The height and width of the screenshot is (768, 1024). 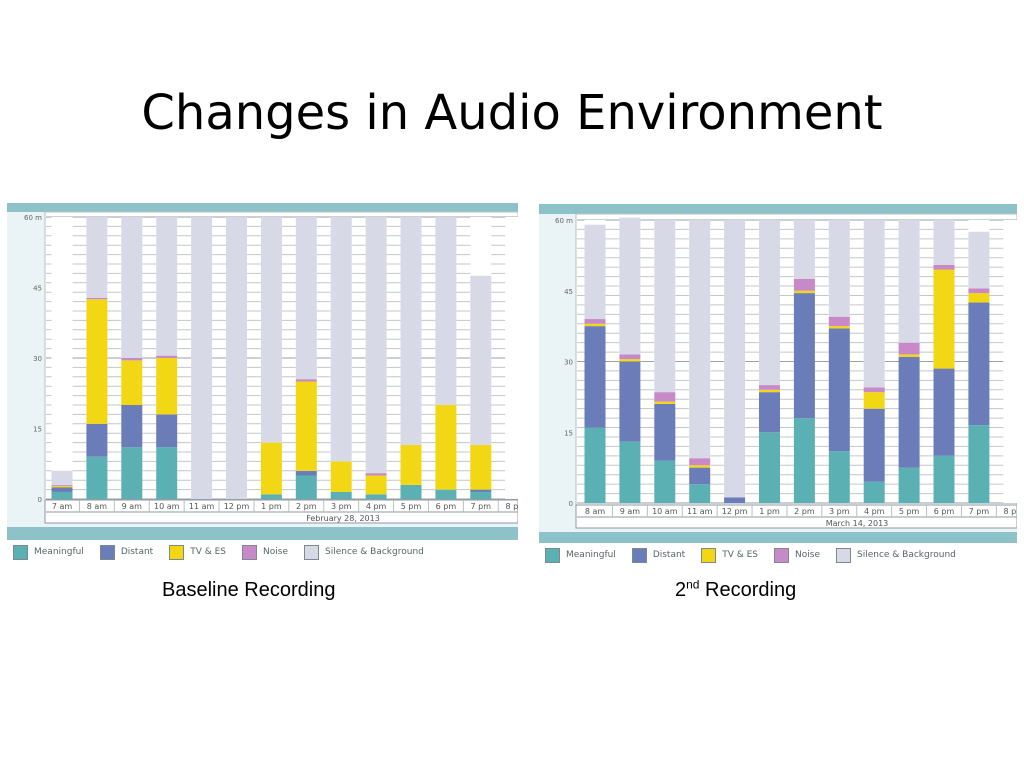 I want to click on y-tick-label: 60 m, so click(x=564, y=221).